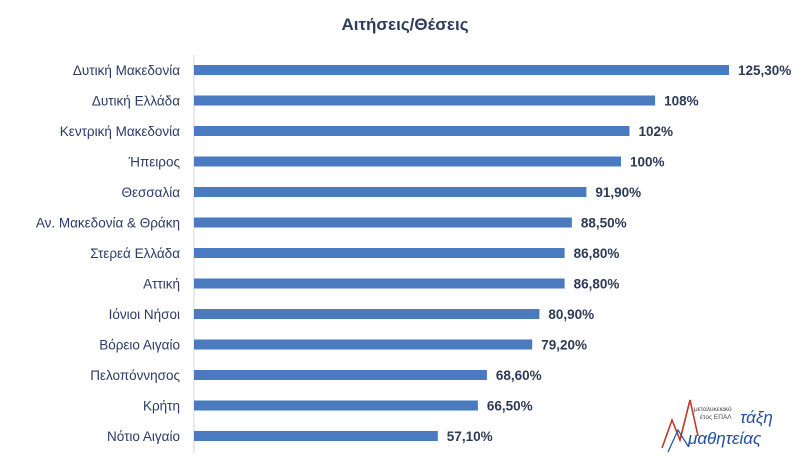  What do you see at coordinates (154, 162) in the screenshot?
I see `category-label: Ήπειρος` at bounding box center [154, 162].